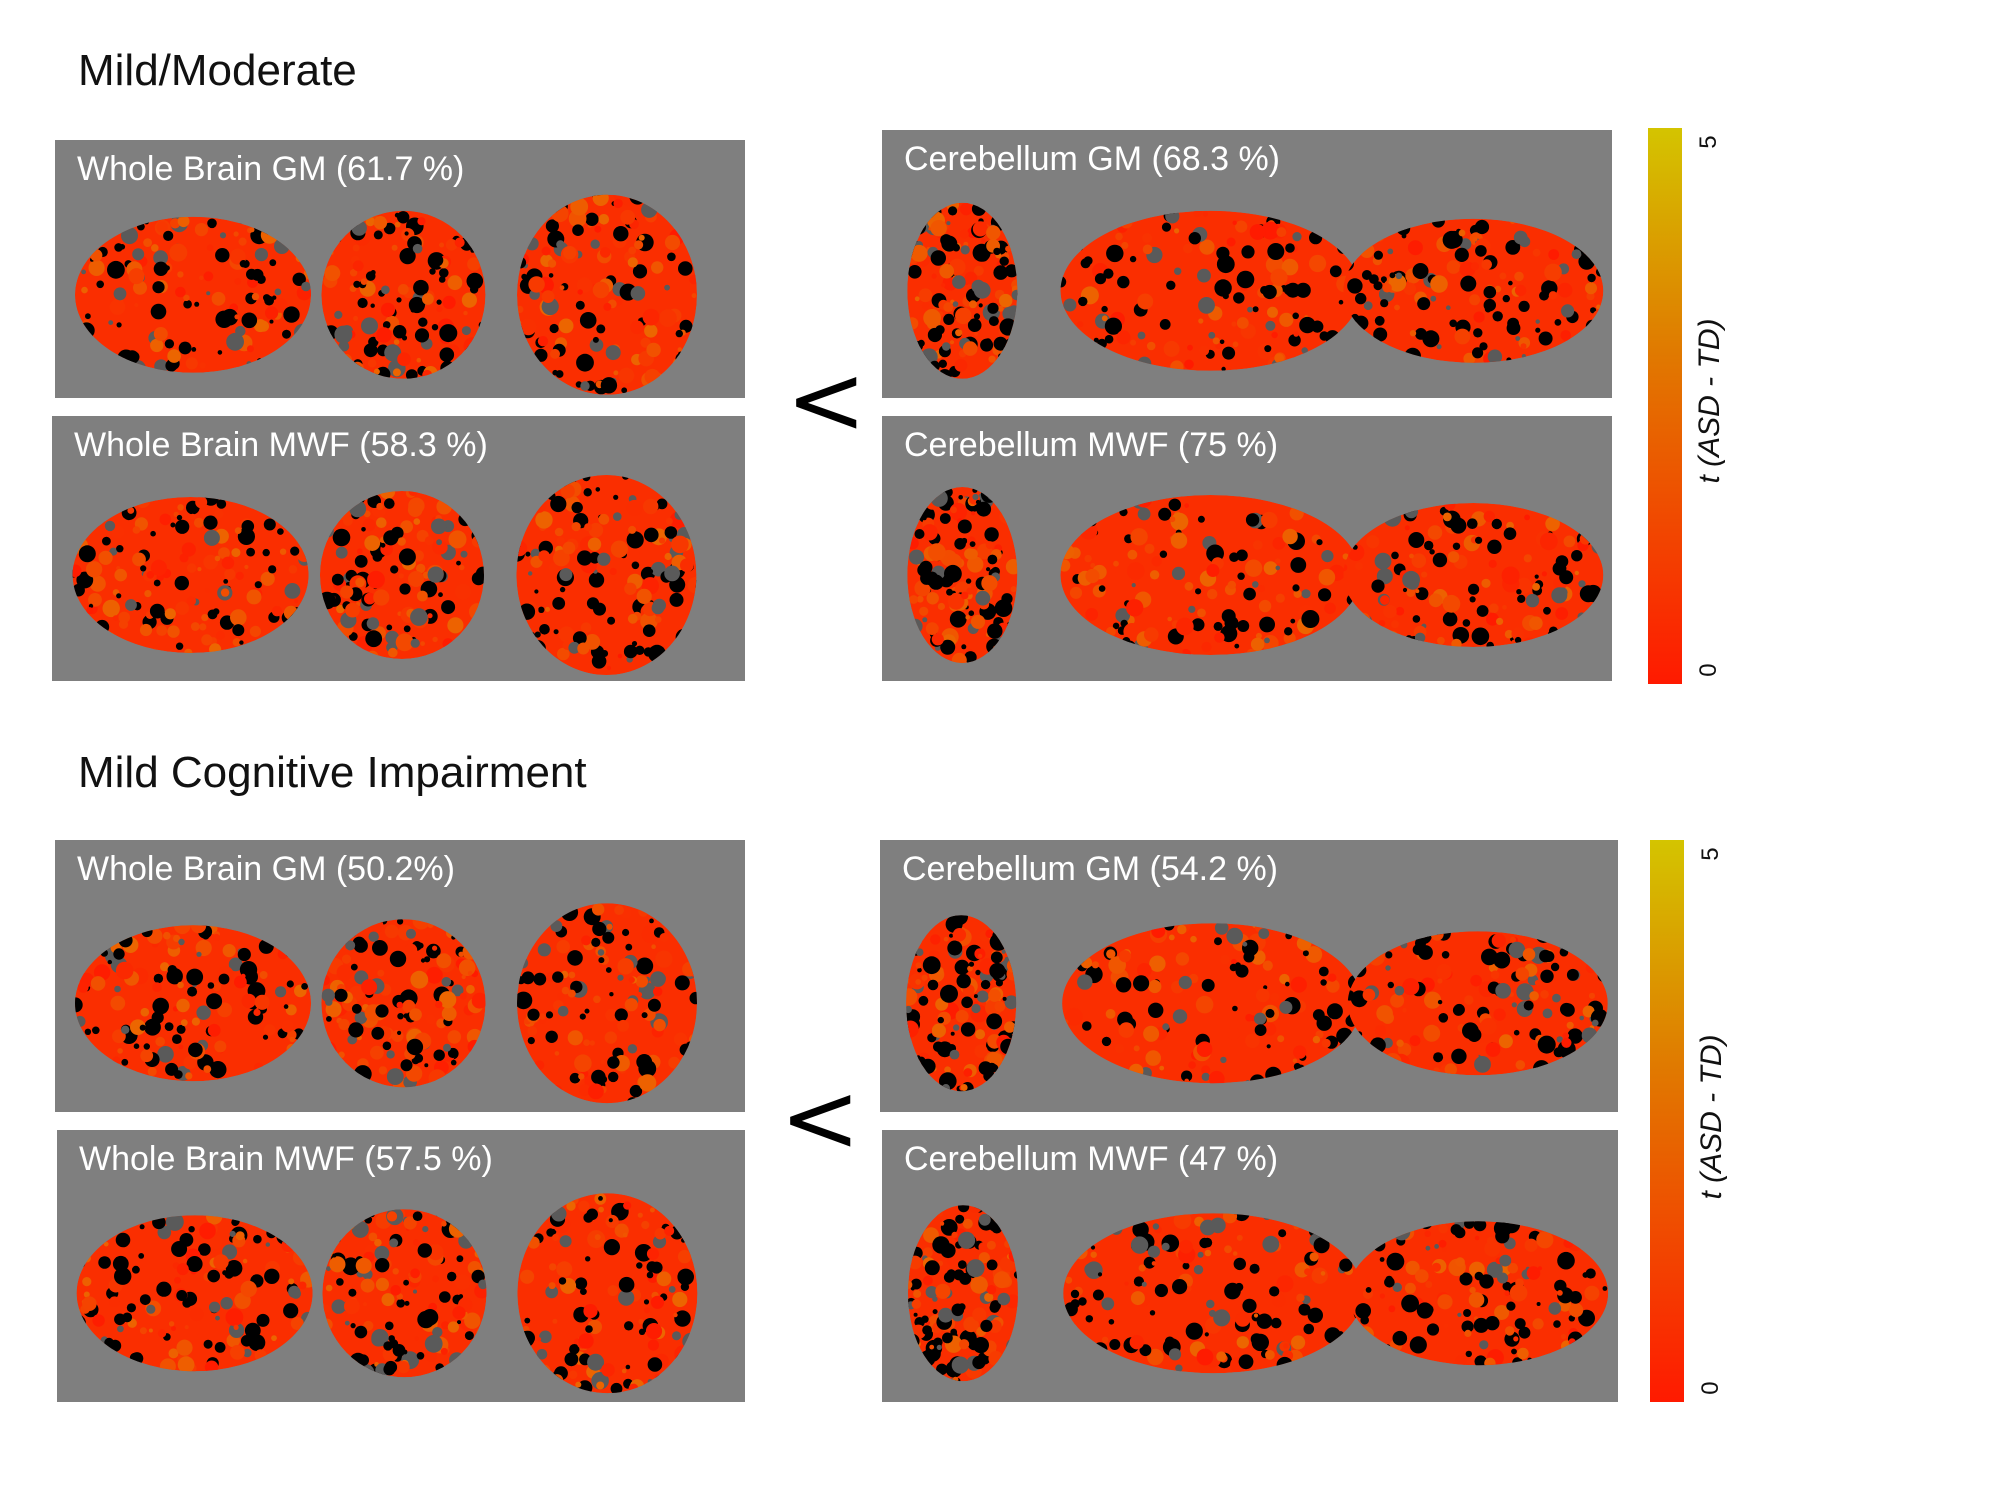 The image size is (2000, 1500). I want to click on panel-title: Whole Brain MWF (57.5 %), so click(286, 1159).